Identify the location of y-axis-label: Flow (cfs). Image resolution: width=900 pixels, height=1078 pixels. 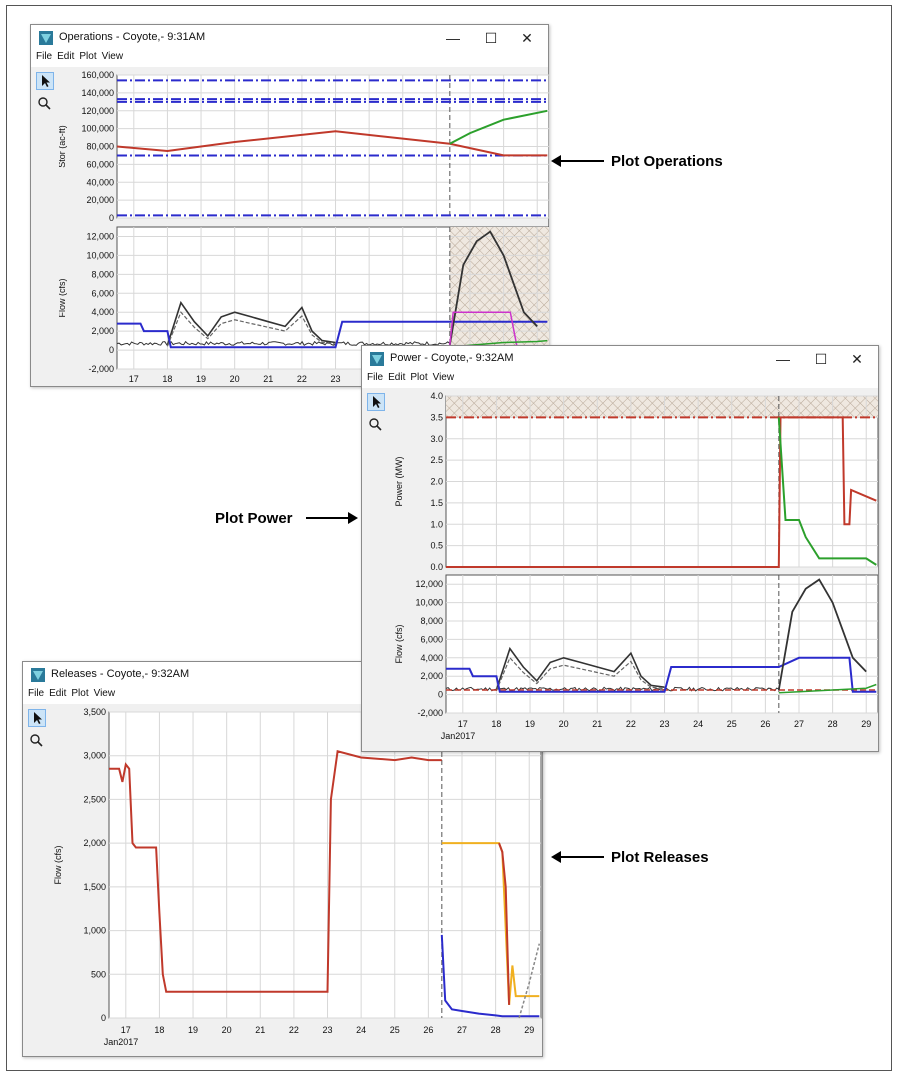
(58, 865).